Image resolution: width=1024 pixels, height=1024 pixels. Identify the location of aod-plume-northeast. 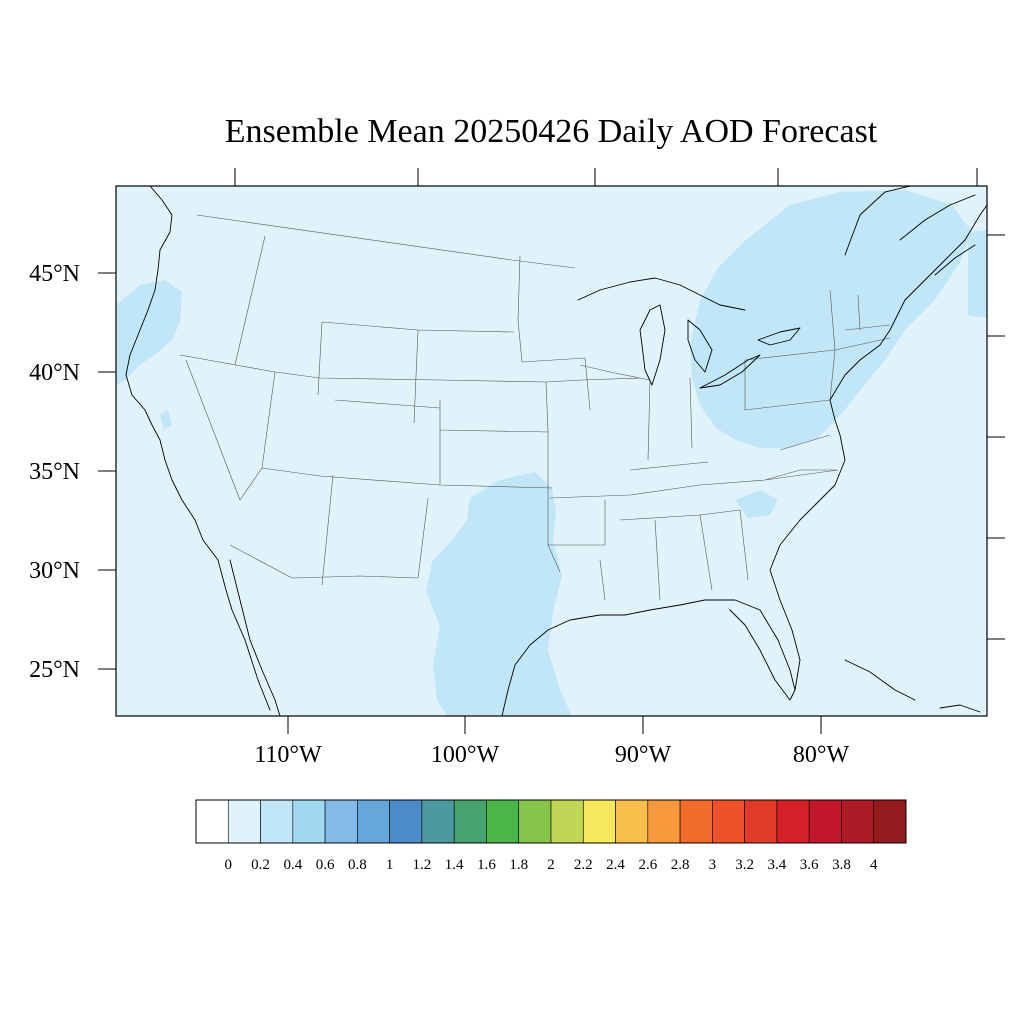
(831, 319).